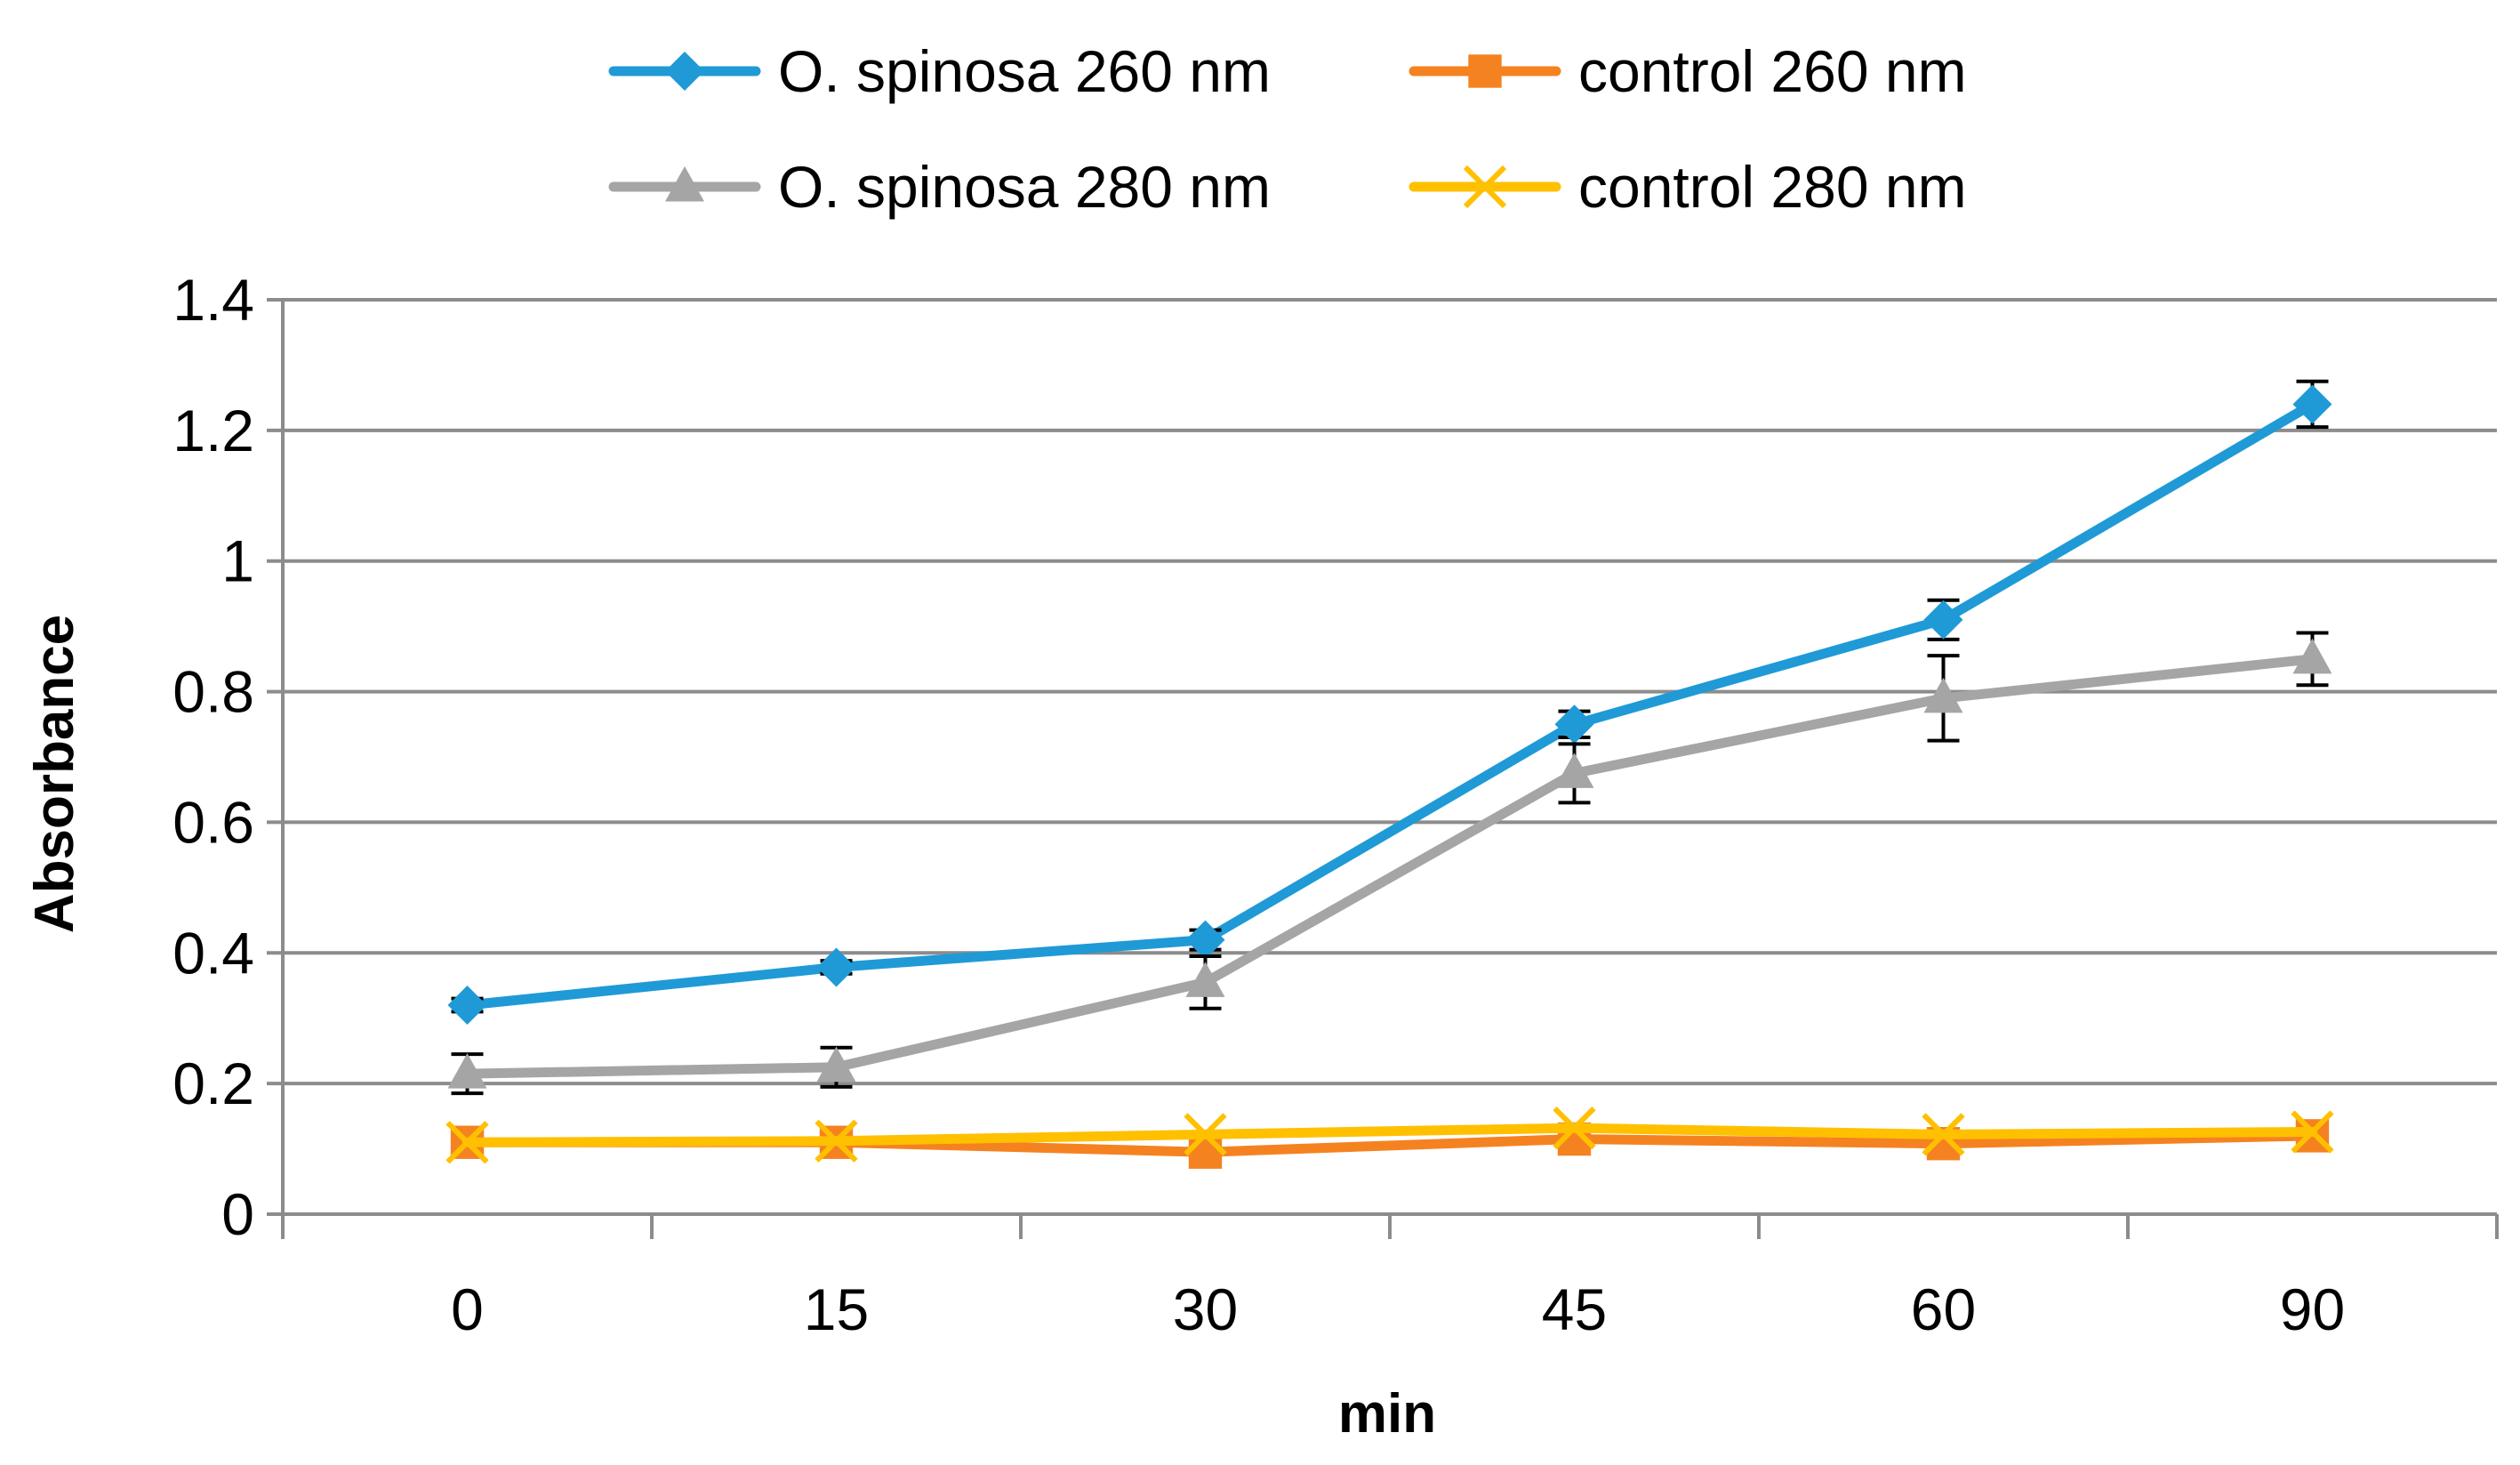 The image size is (2520, 1465). Describe the element at coordinates (1772, 71) in the screenshot. I see `legend-label: control 260 nm` at that location.